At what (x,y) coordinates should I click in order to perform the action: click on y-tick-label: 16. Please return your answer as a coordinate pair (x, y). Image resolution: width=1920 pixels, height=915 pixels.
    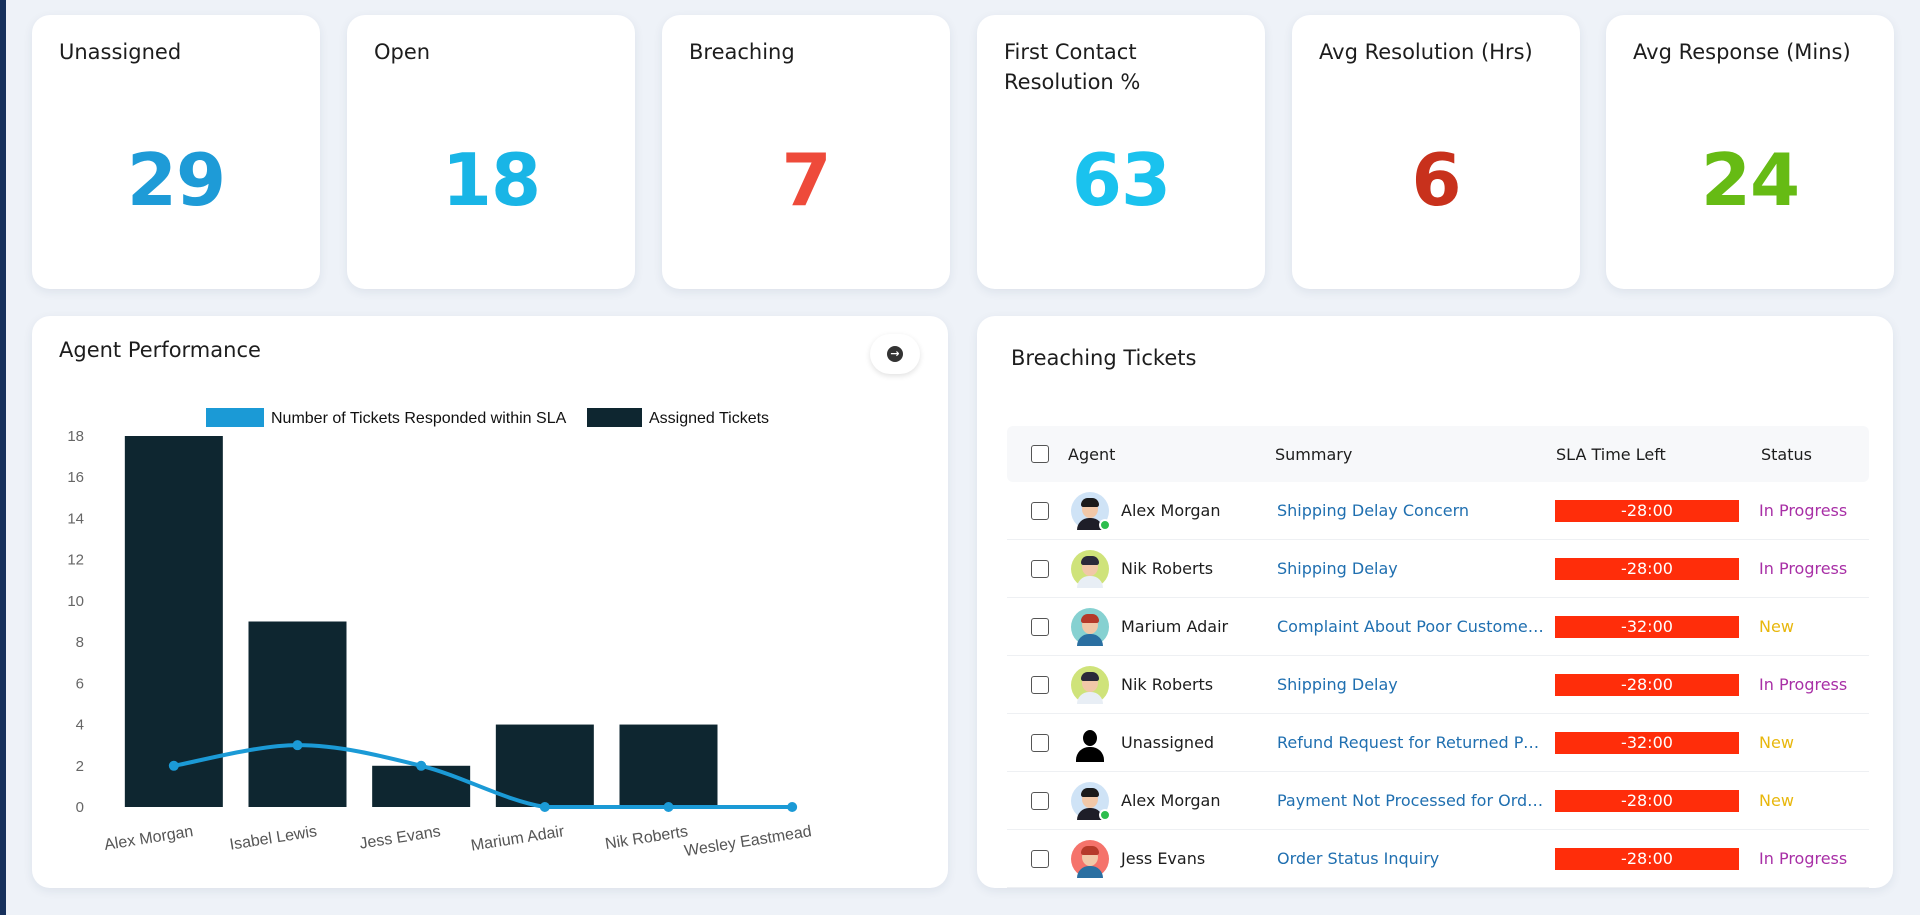
    Looking at the image, I should click on (75, 477).